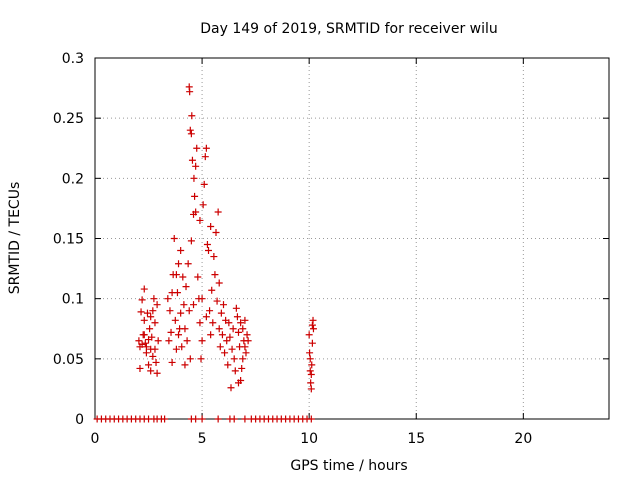  I want to click on x-tick-label: 15, so click(416, 439).